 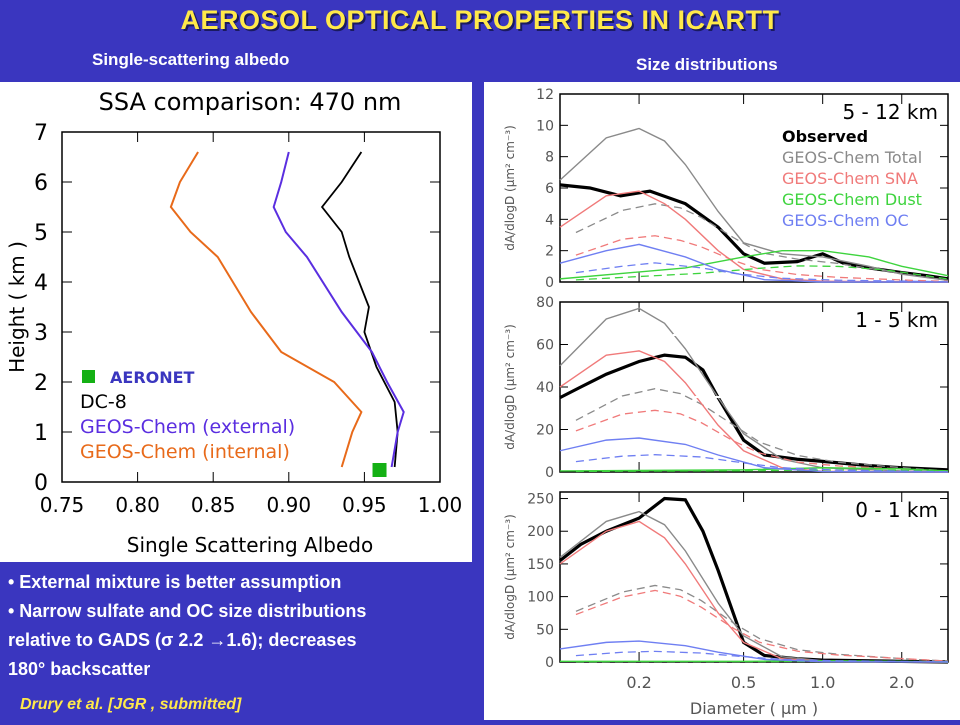 What do you see at coordinates (890, 112) in the screenshot?
I see `panel-title: 5 - 12 km` at bounding box center [890, 112].